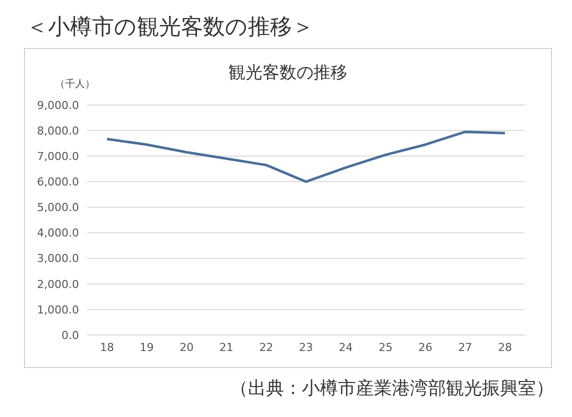 The width and height of the screenshot is (572, 417). I want to click on x-tick-label: 26, so click(425, 347).